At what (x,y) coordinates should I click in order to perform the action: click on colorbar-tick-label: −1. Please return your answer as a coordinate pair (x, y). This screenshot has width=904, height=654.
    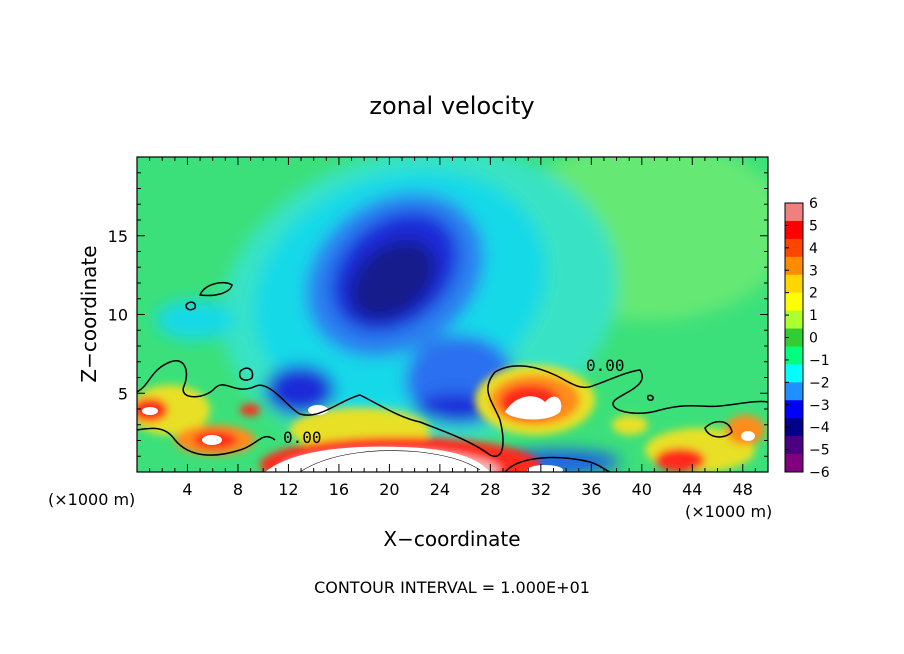
    Looking at the image, I should click on (819, 361).